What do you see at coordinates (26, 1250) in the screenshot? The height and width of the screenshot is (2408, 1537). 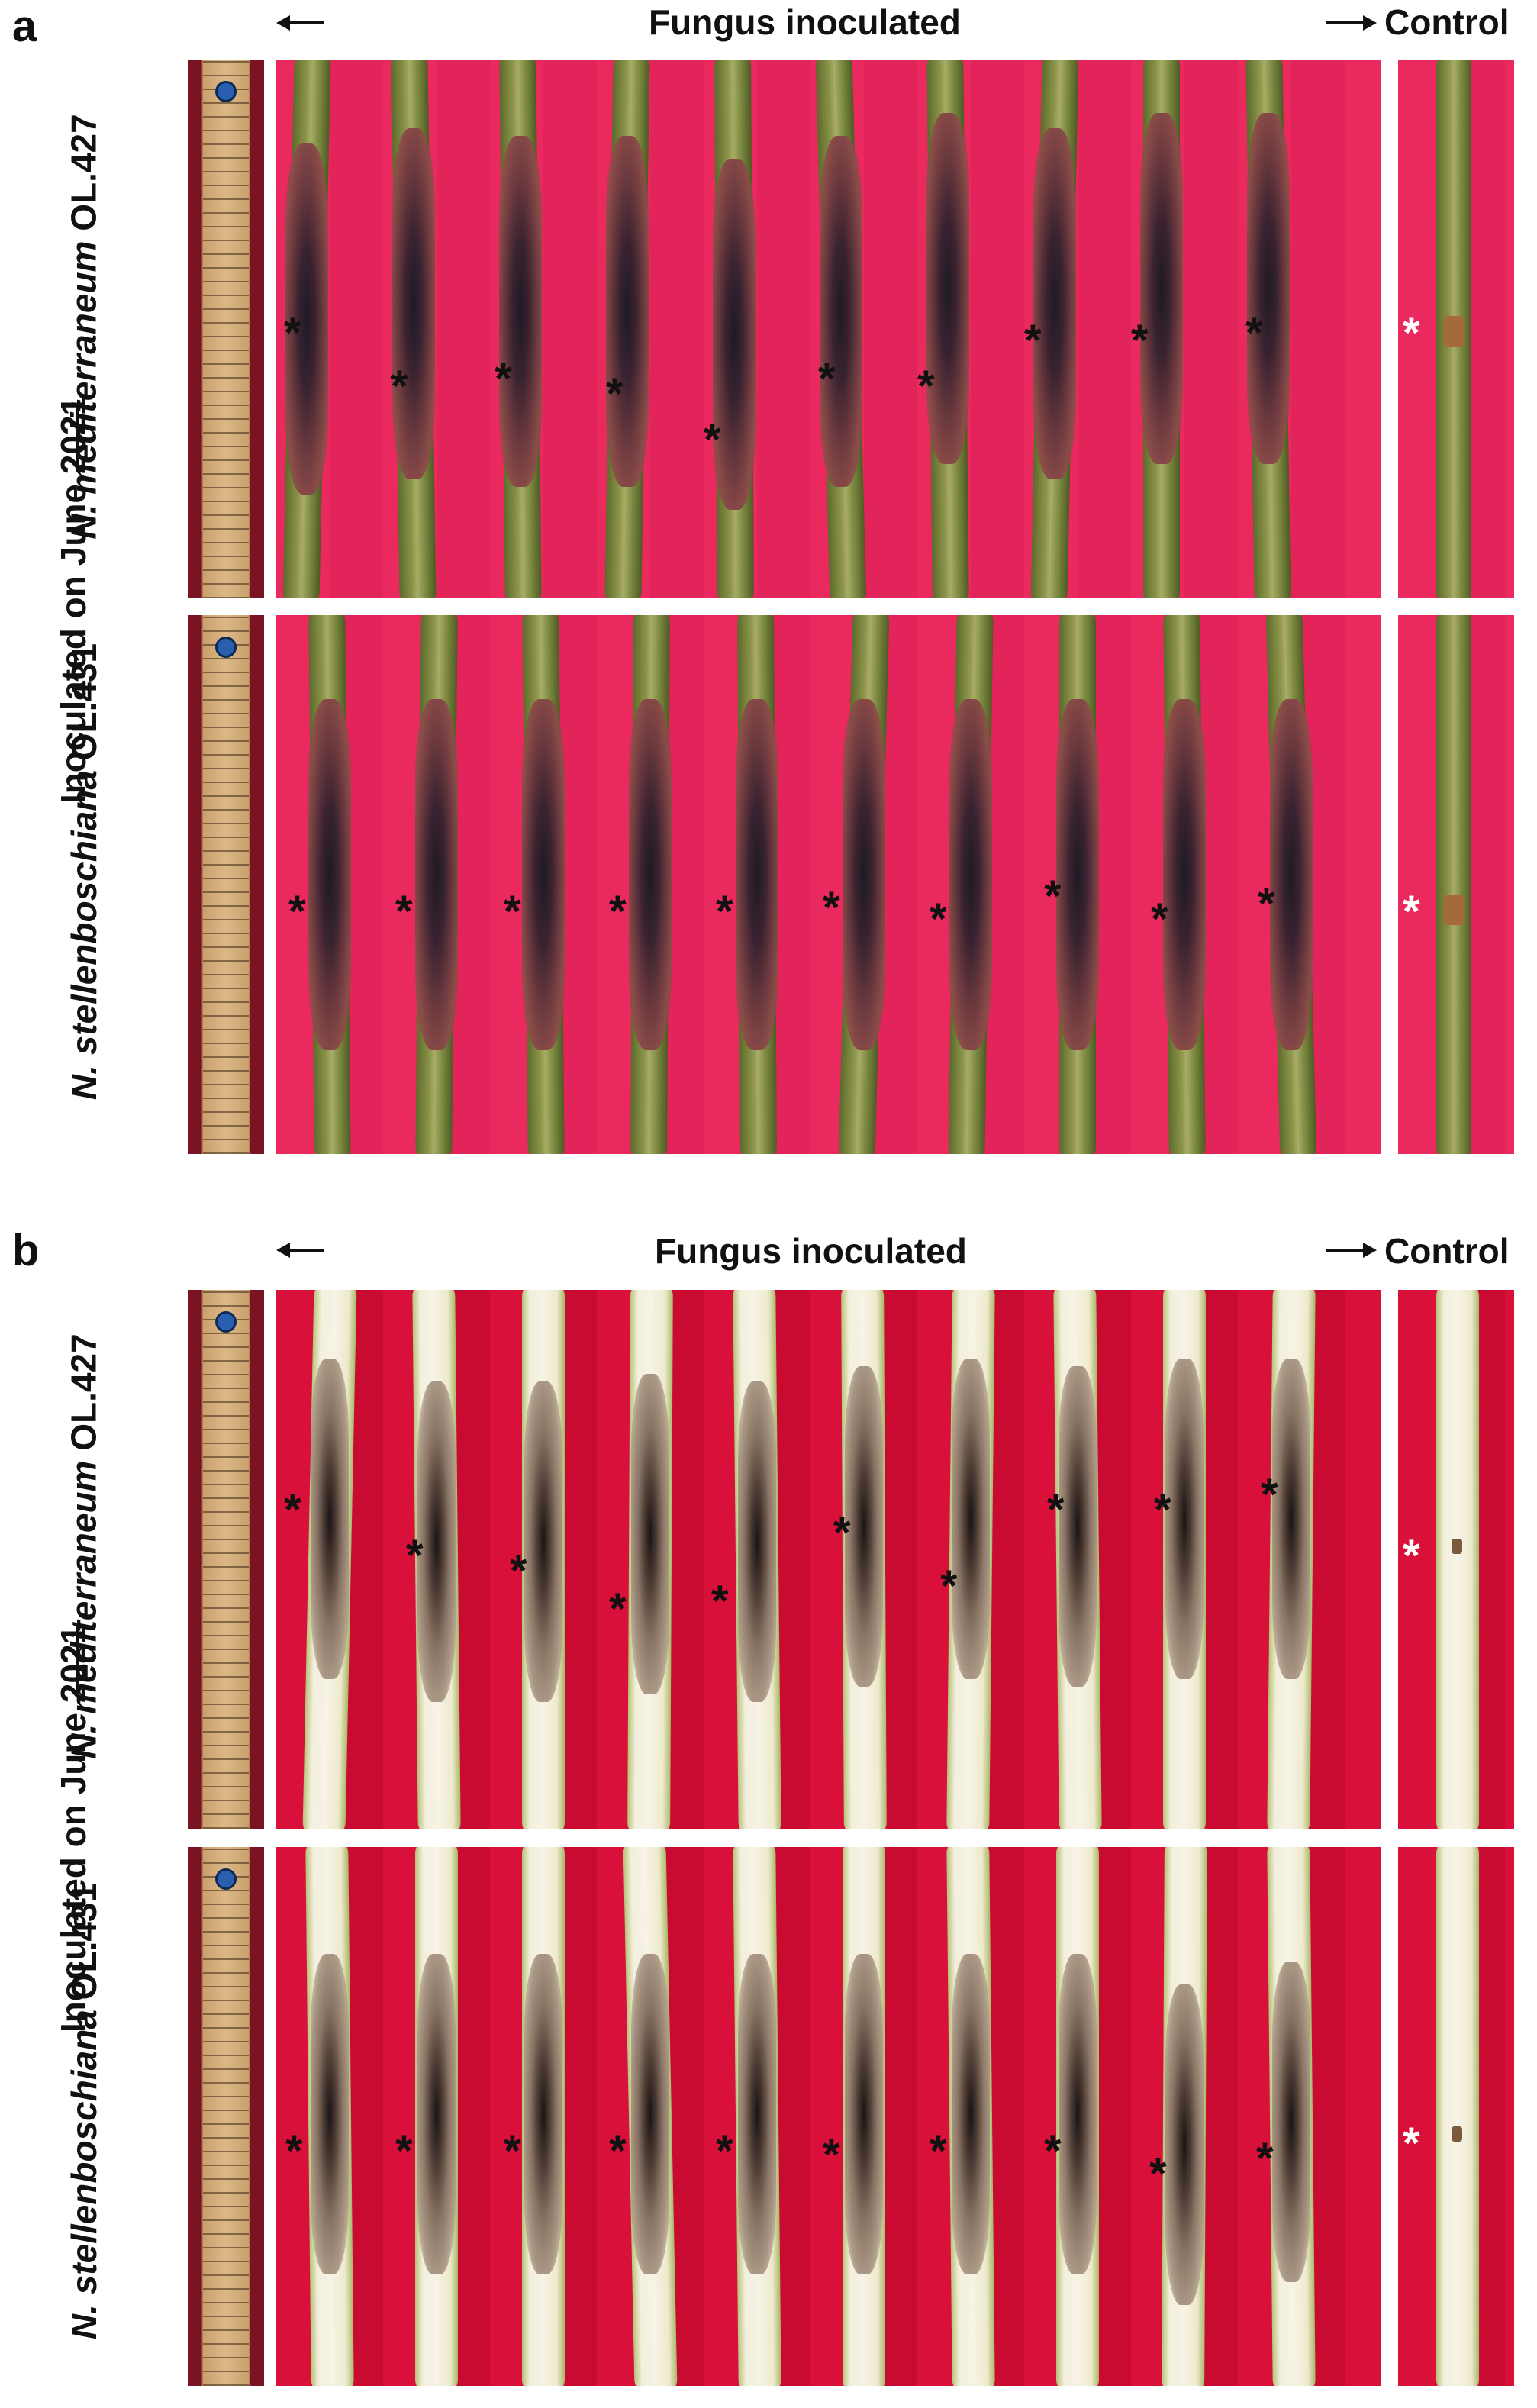 I see `panel-letter-b: b` at bounding box center [26, 1250].